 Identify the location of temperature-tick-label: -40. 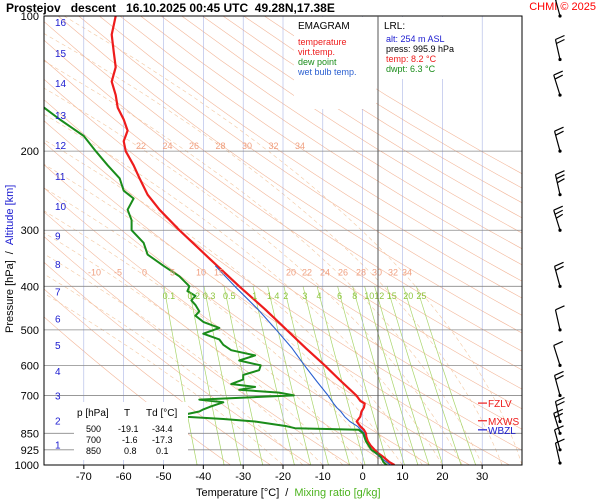
(203, 477).